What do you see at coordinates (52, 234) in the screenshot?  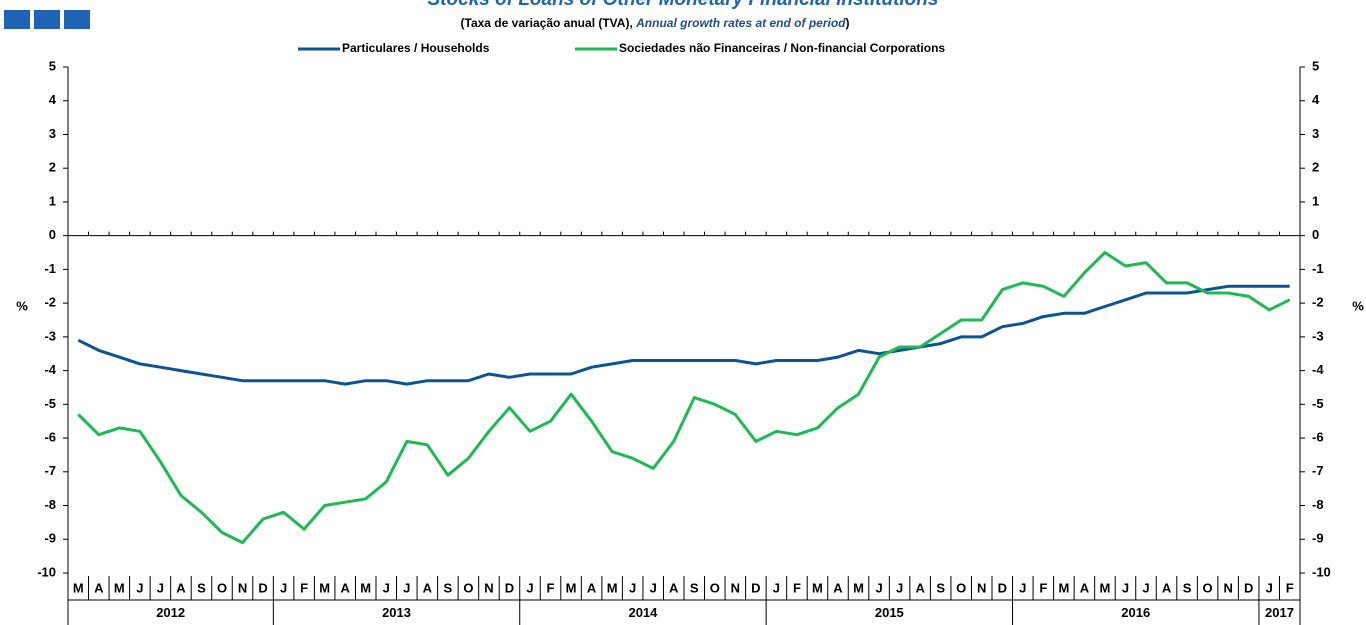 I see `y-tick-label: 0` at bounding box center [52, 234].